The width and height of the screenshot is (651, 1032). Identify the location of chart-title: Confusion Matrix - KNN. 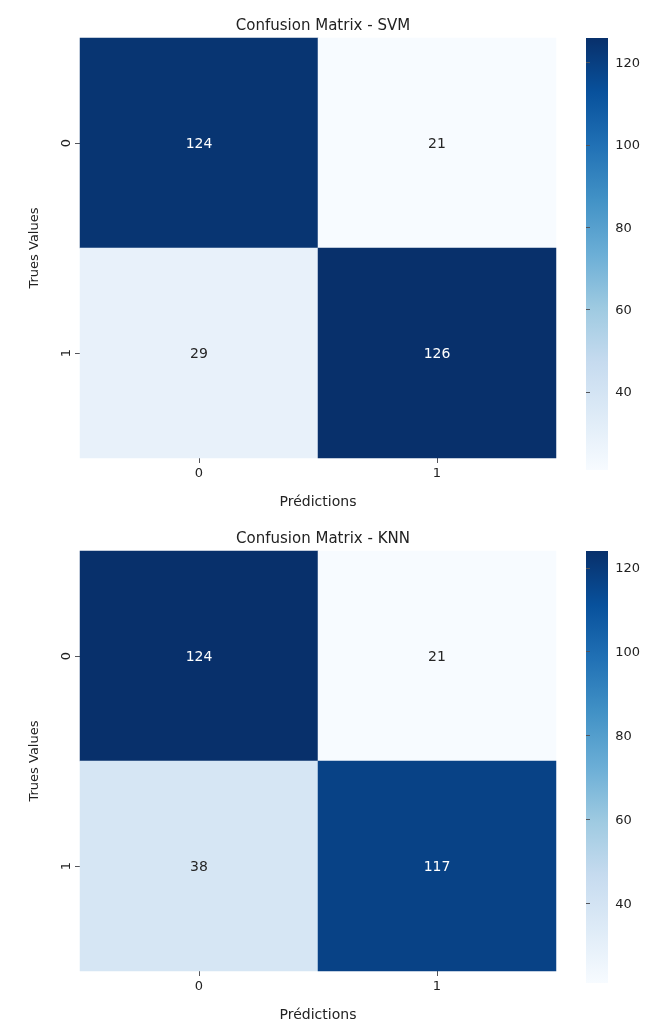
(323, 537).